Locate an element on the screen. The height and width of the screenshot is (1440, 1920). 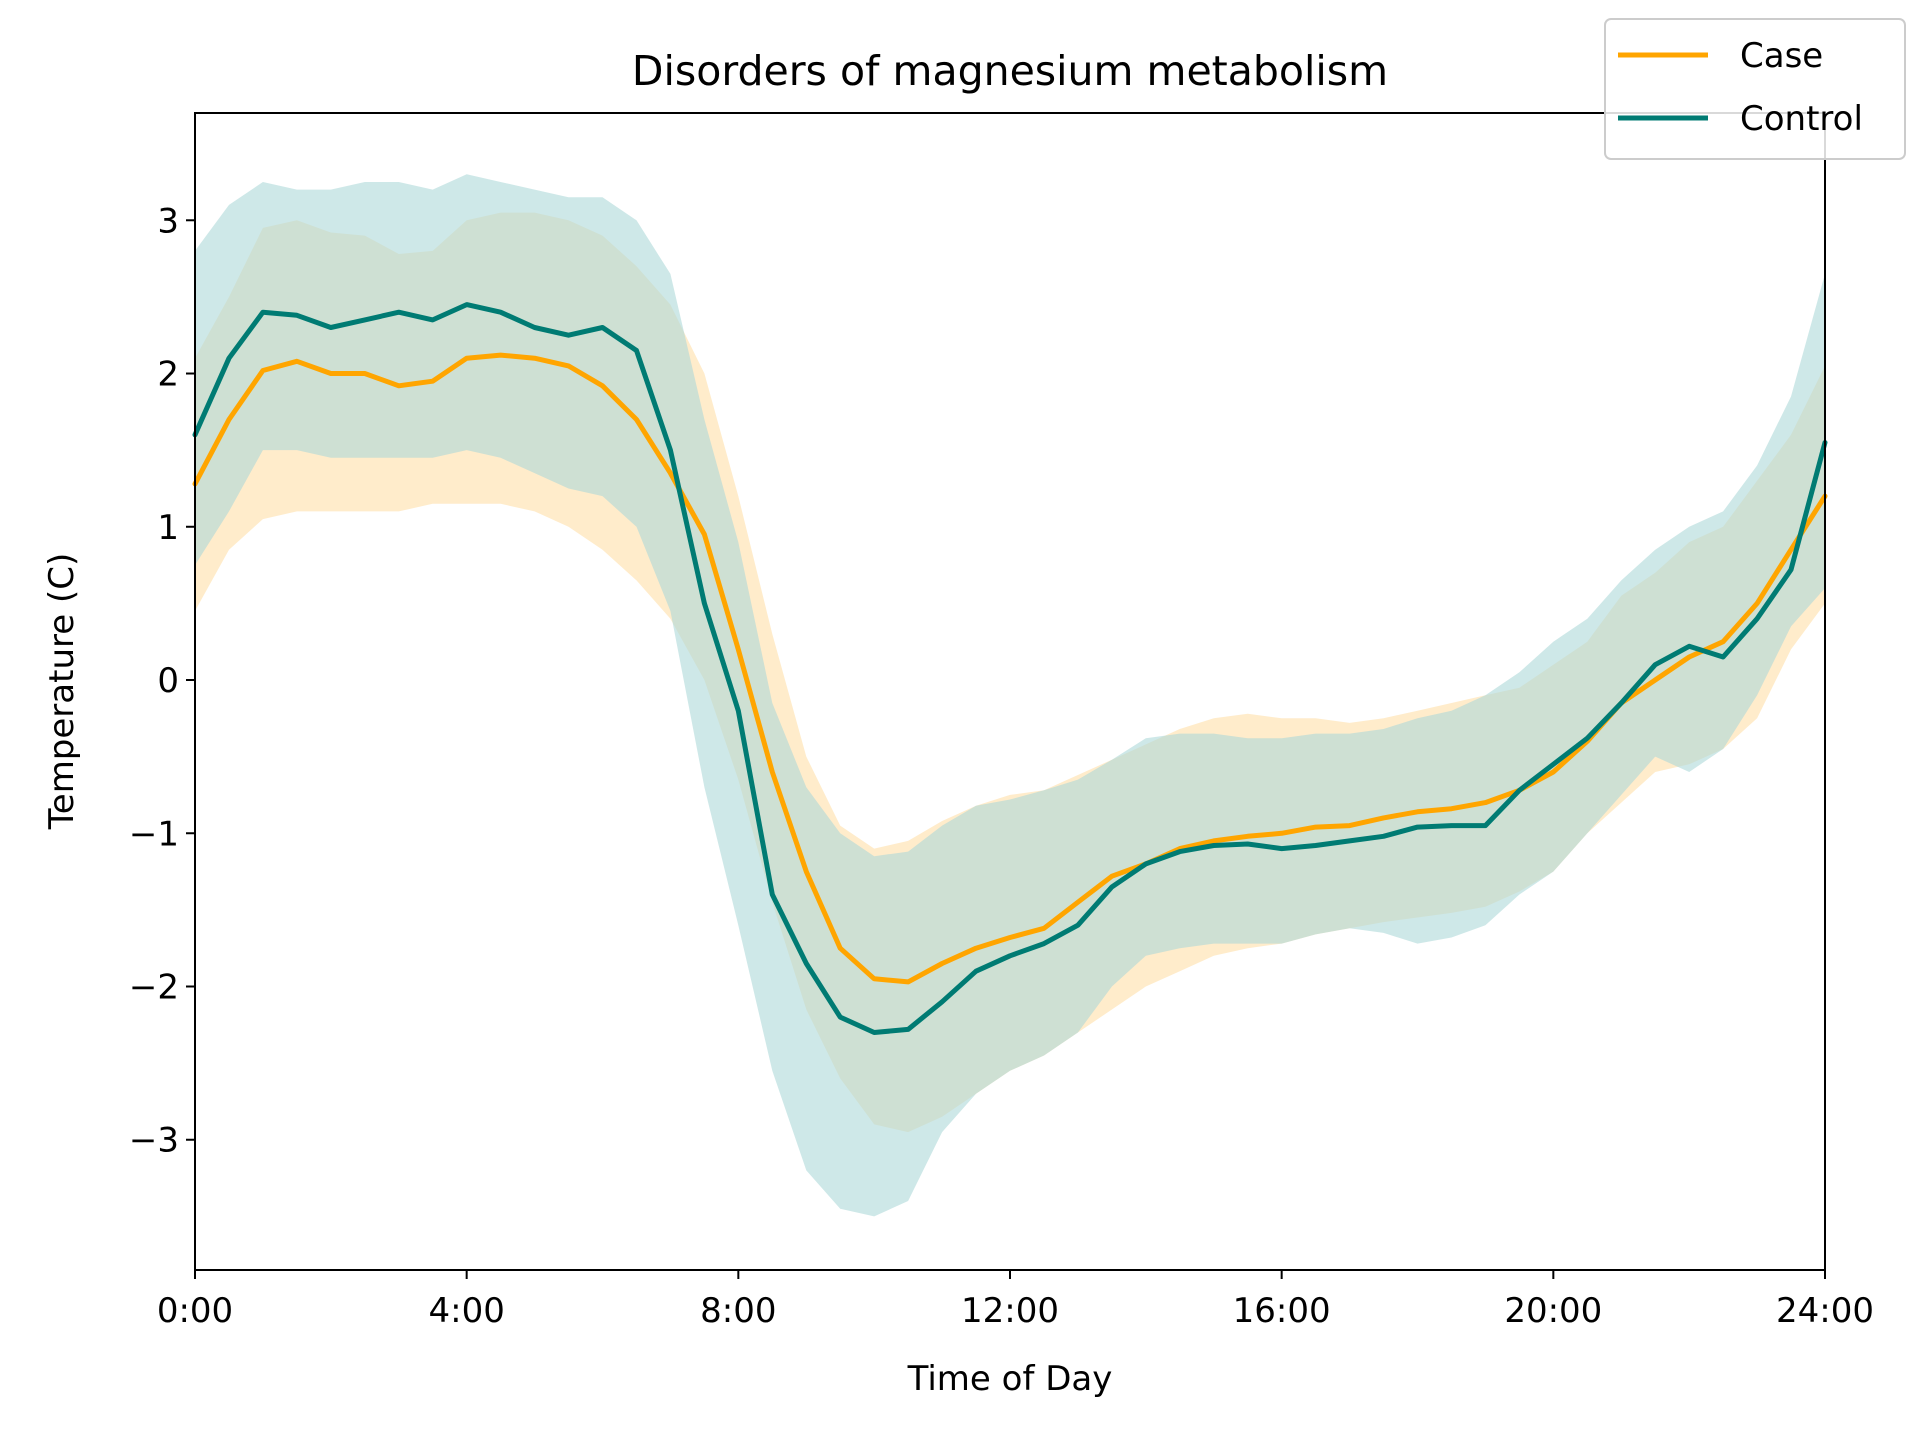
y-axis: −3 −2 −1 0 1 2 3 is located at coordinates (162, 681).